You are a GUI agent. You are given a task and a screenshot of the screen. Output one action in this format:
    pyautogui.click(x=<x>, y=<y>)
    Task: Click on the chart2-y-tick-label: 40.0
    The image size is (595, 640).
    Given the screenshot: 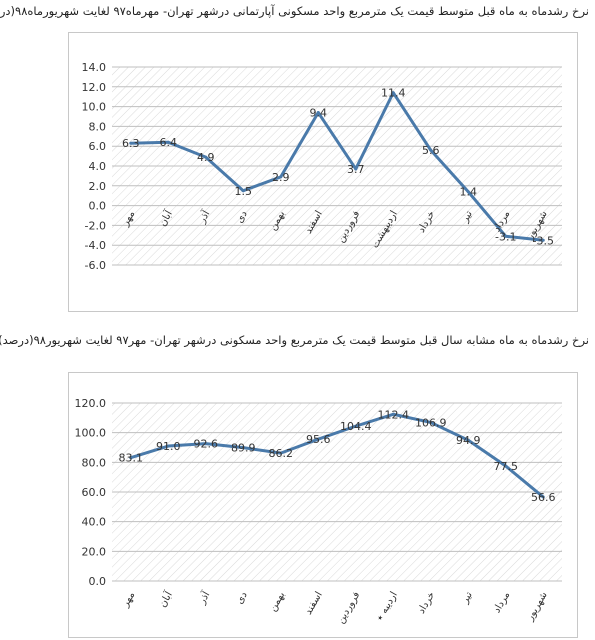 What is the action you would take?
    pyautogui.click(x=94, y=522)
    